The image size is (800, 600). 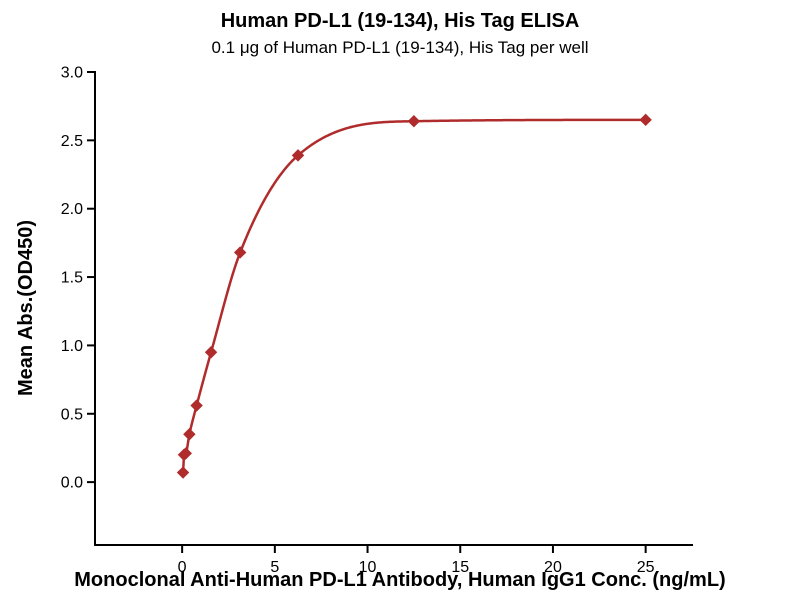 I want to click on x-tick-label: 20, so click(x=553, y=567).